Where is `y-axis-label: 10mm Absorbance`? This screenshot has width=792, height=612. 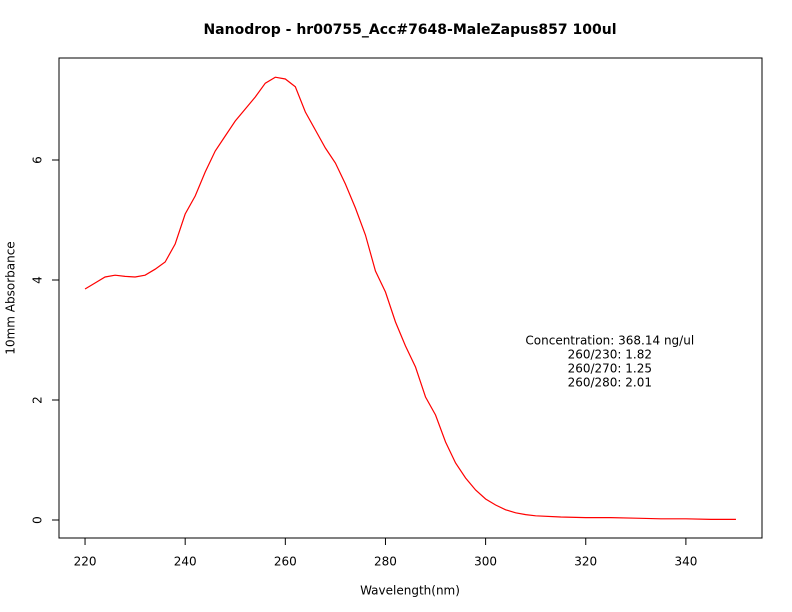
y-axis-label: 10mm Absorbance is located at coordinates (11, 297).